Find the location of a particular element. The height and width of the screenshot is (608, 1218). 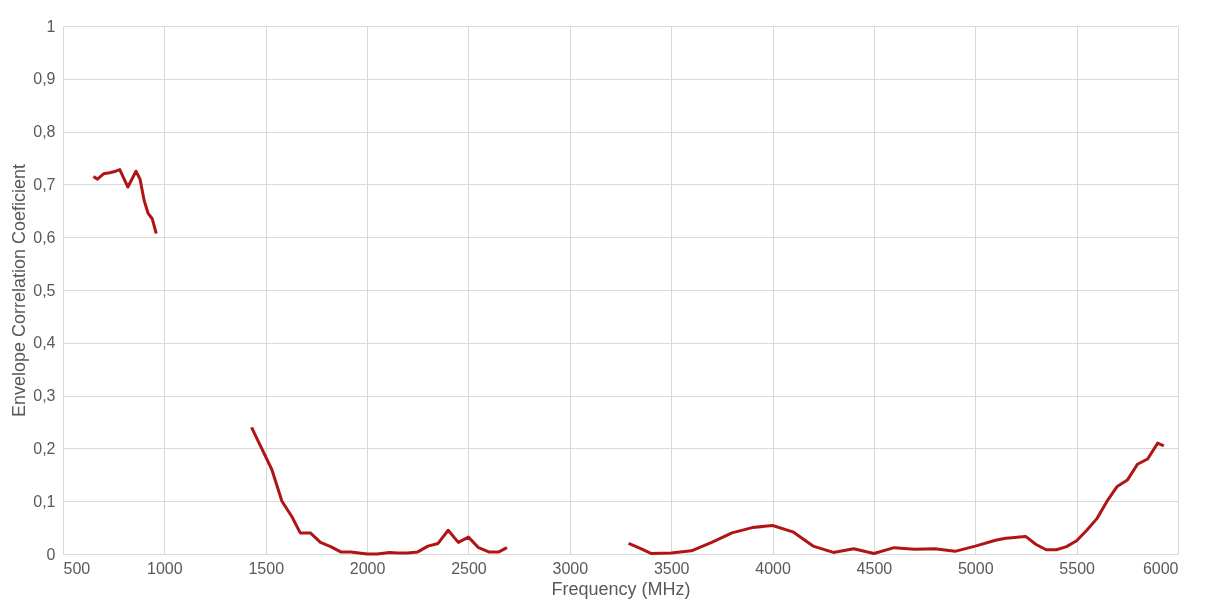

x-tick-label: 2500 is located at coordinates (469, 568).